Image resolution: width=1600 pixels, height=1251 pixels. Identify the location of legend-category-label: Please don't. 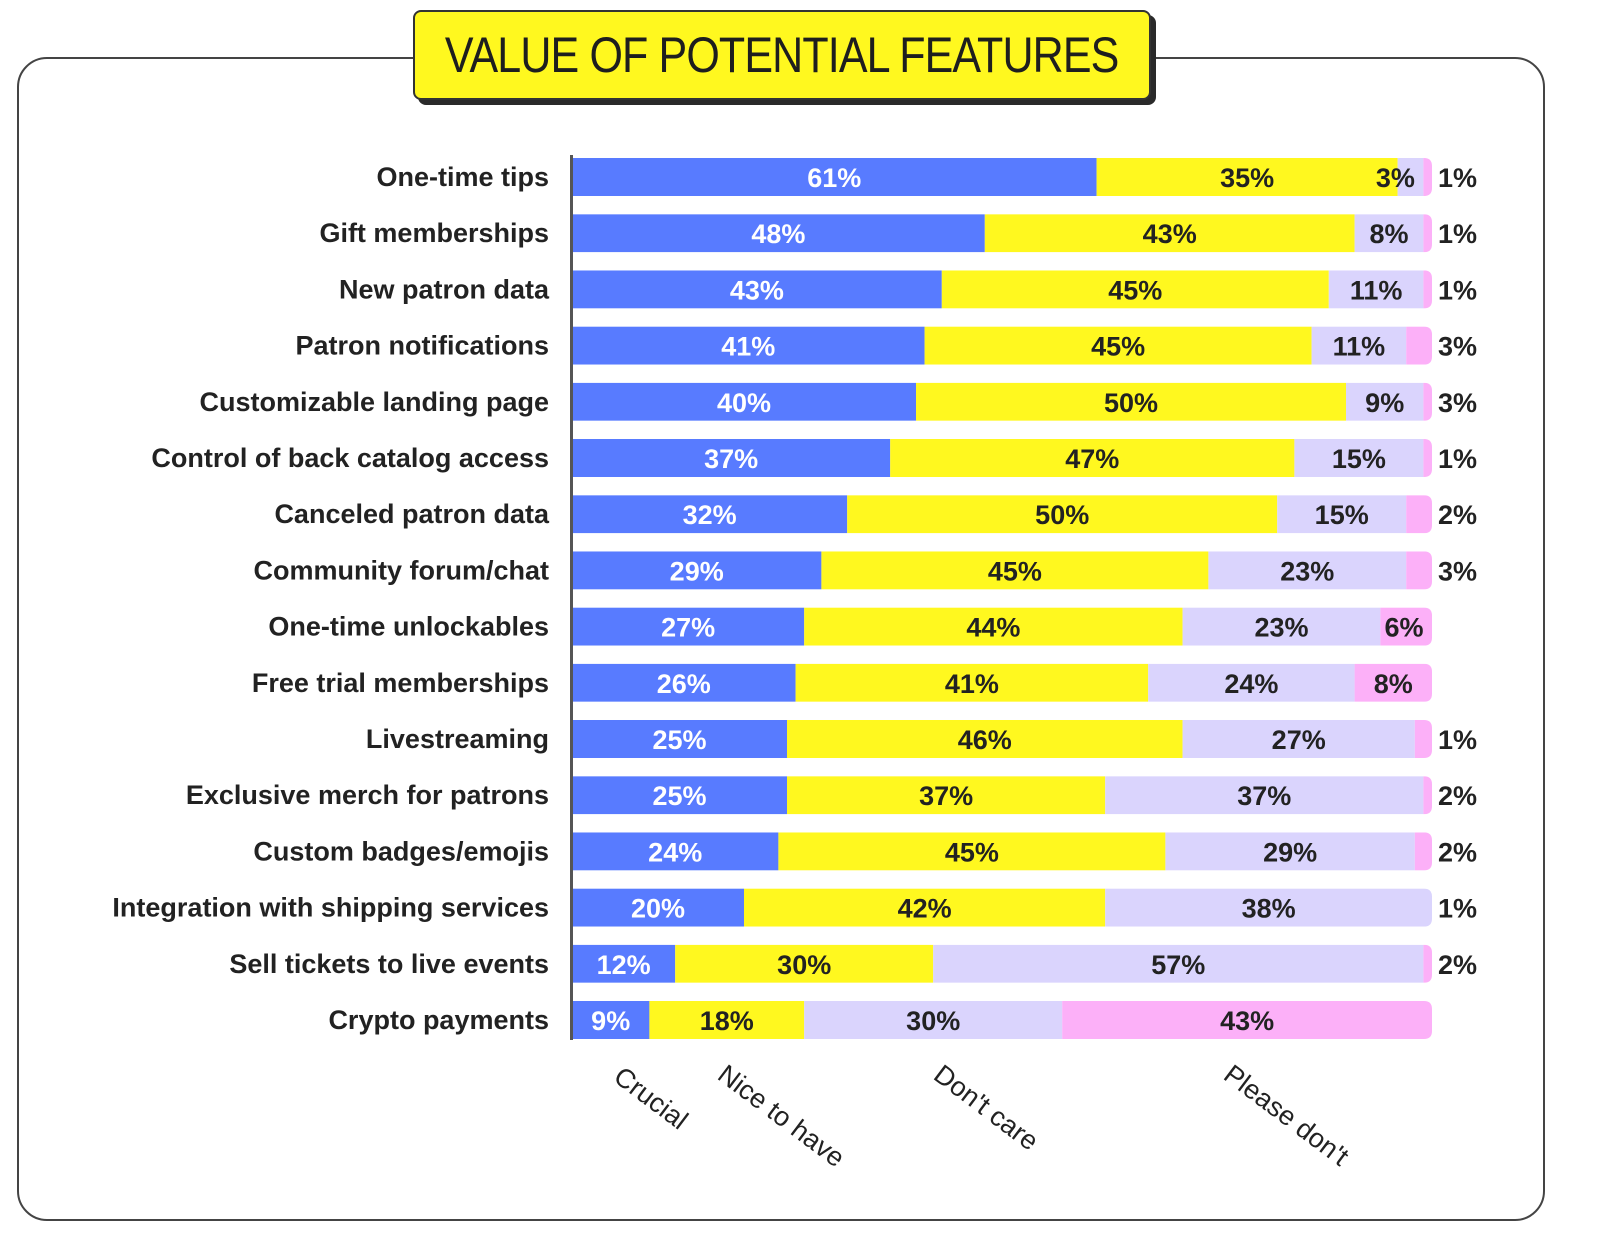
(1286, 1115).